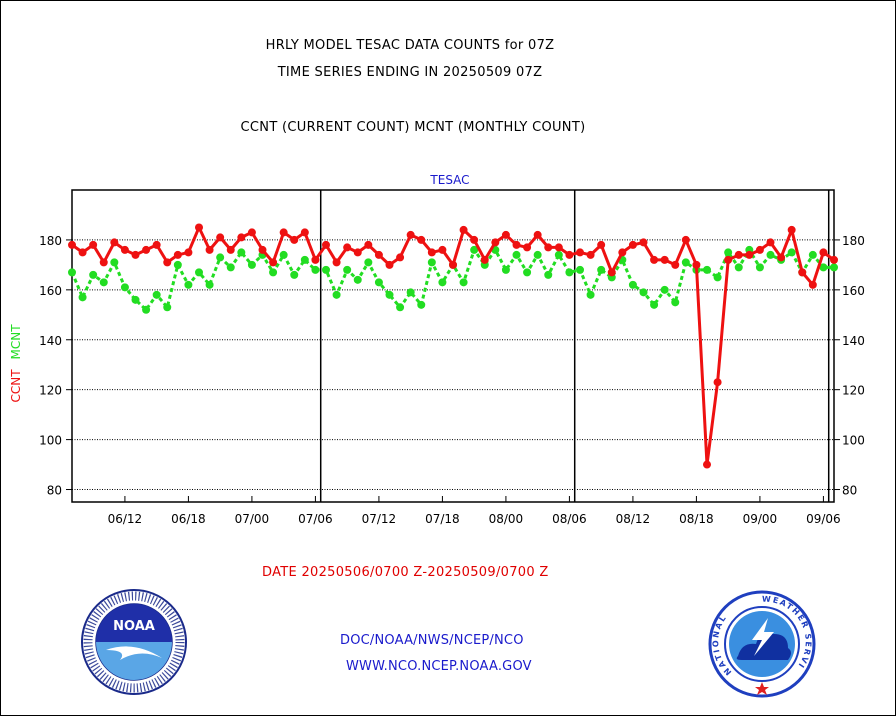  Describe the element at coordinates (849, 491) in the screenshot. I see `y-tick-label-right: 80` at that location.